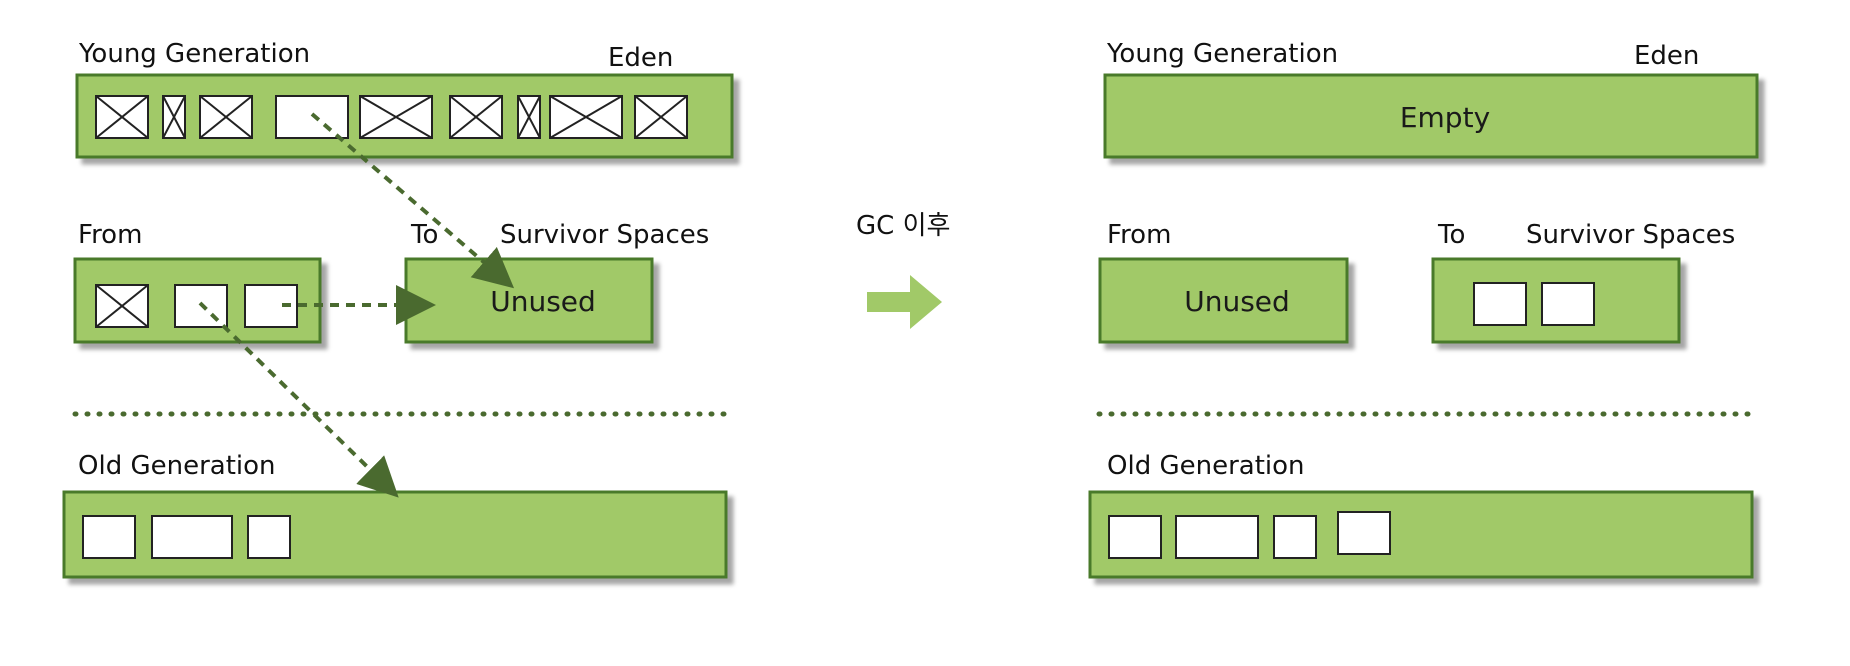 The image size is (1850, 666). I want to click on after-to-label: To, so click(1451, 235).